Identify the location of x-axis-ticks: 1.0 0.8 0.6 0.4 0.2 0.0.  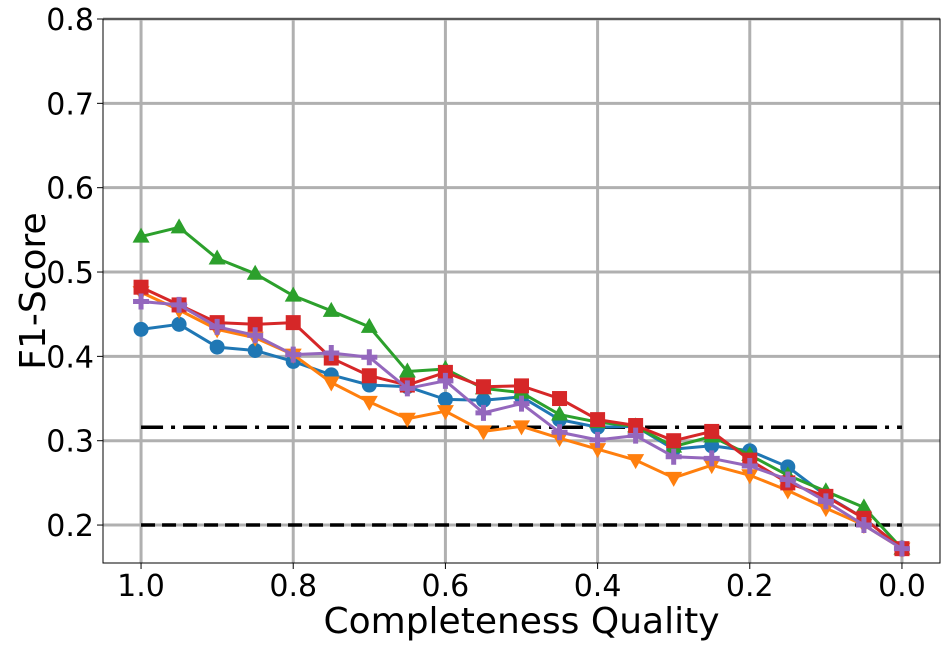
(521, 583).